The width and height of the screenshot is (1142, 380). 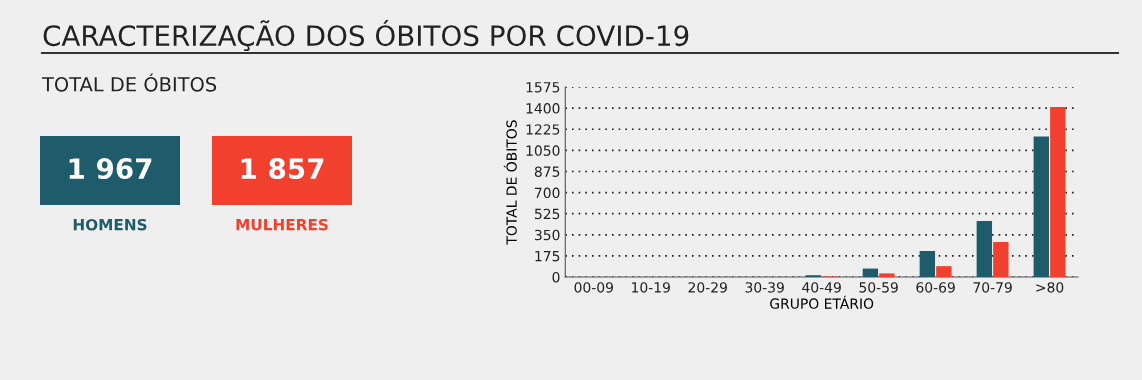 I want to click on category-label: HOMENS, so click(x=110, y=224).